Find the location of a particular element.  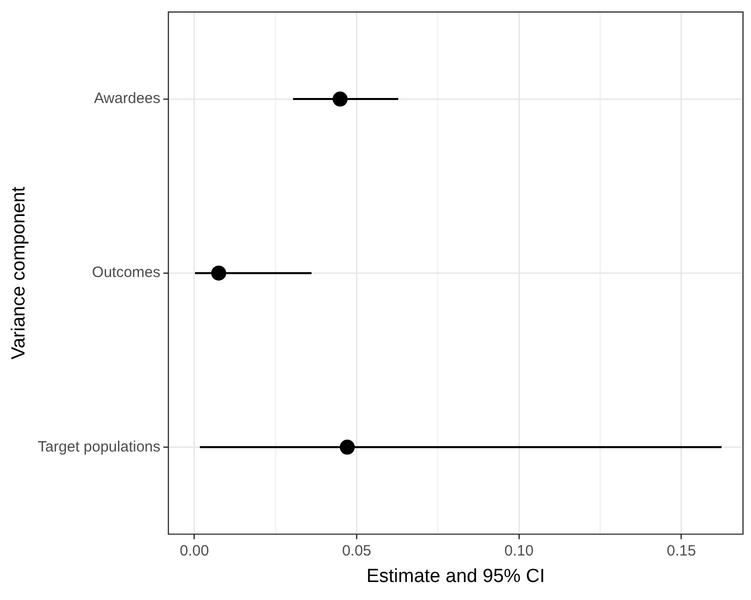

y-axis-title: Variance component is located at coordinates (19, 273).